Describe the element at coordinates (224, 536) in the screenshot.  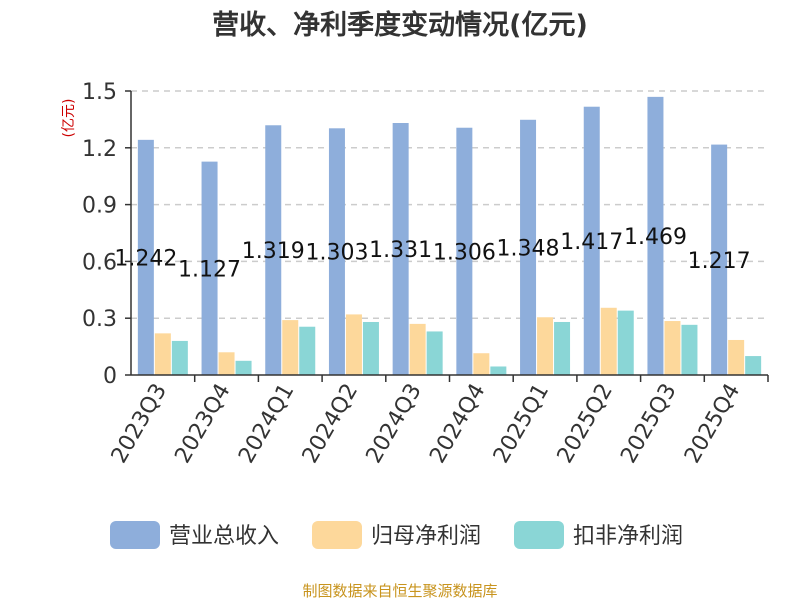
I see `legend-label: 营业总收入` at that location.